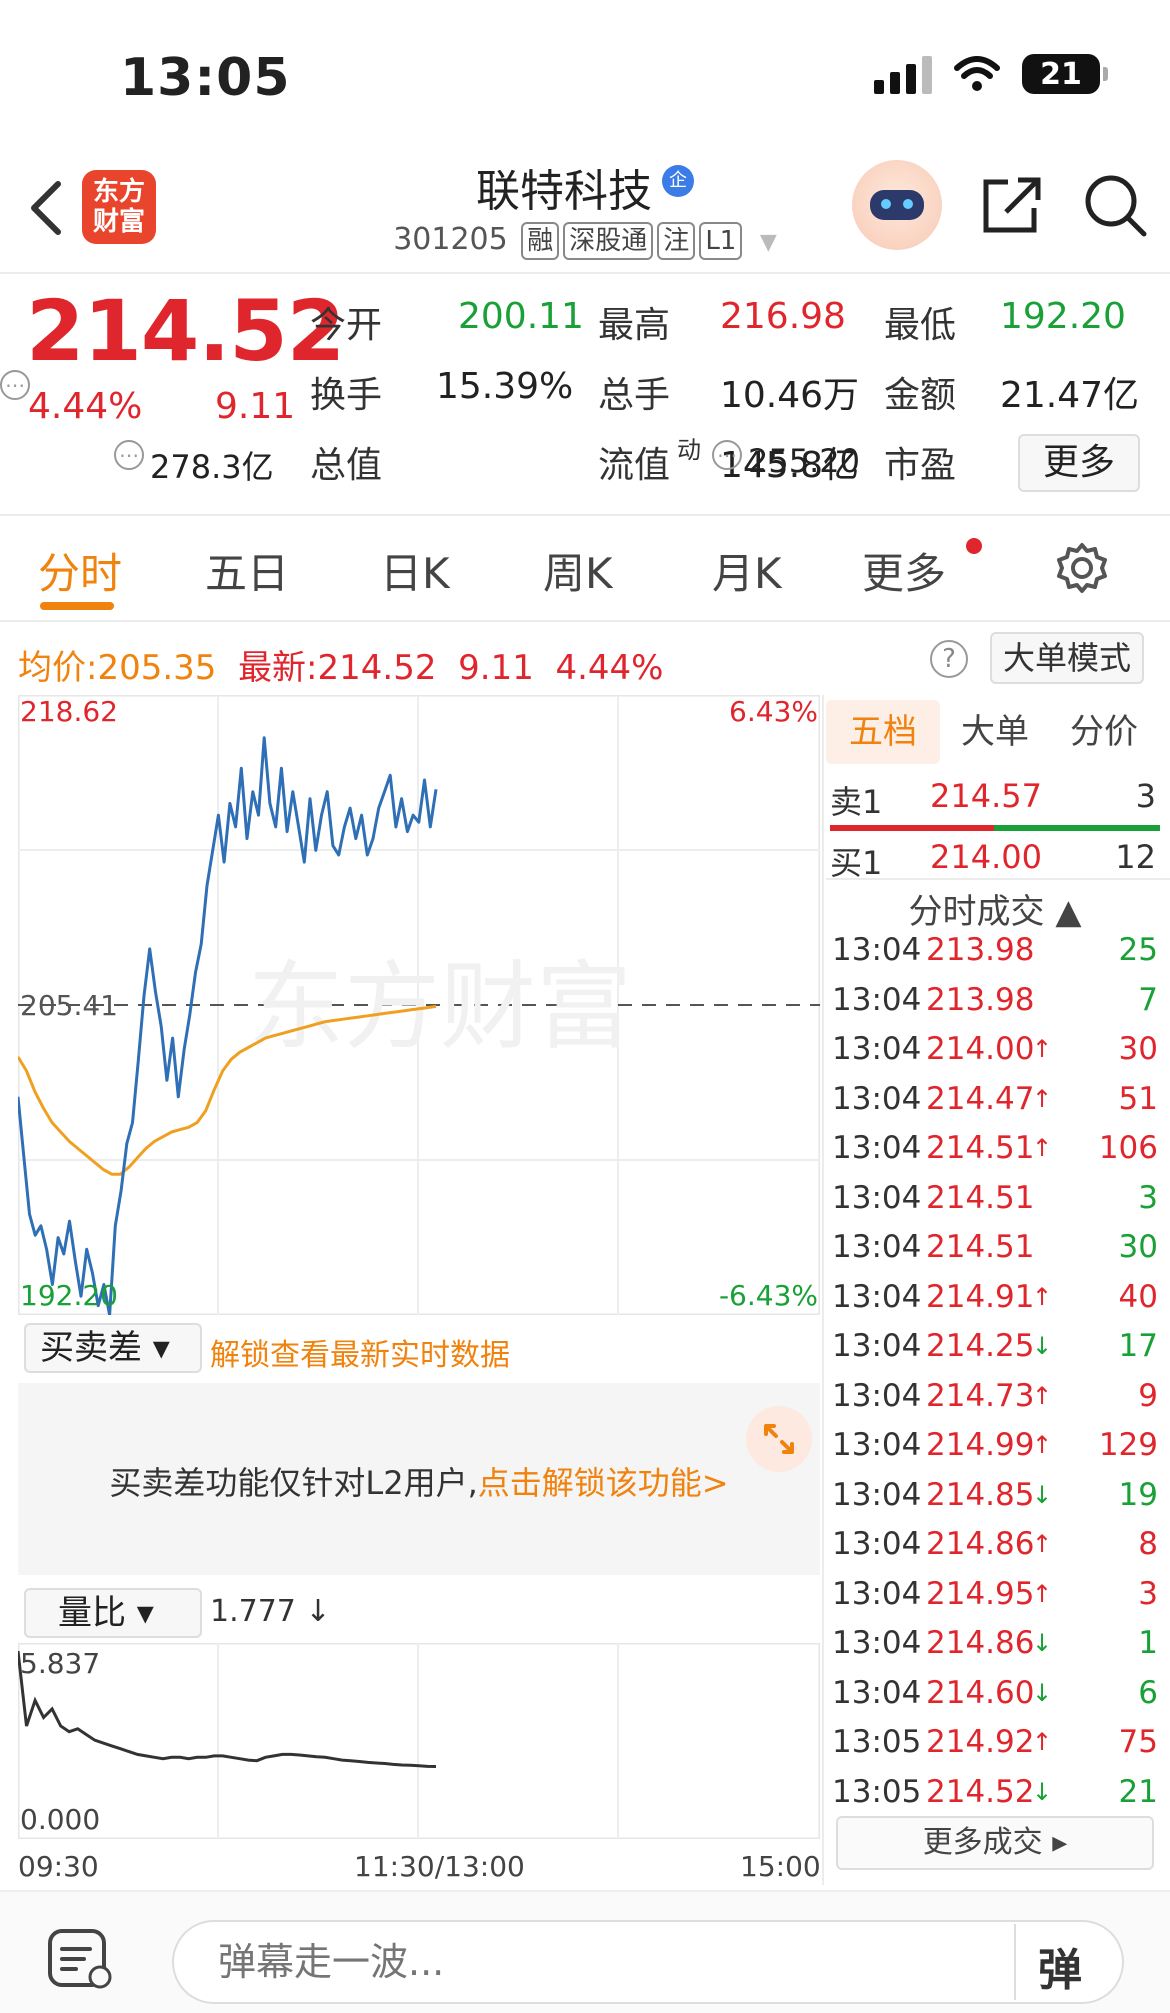 This screenshot has width=1170, height=2013. What do you see at coordinates (1082, 568) in the screenshot?
I see `settings-gear-icon` at bounding box center [1082, 568].